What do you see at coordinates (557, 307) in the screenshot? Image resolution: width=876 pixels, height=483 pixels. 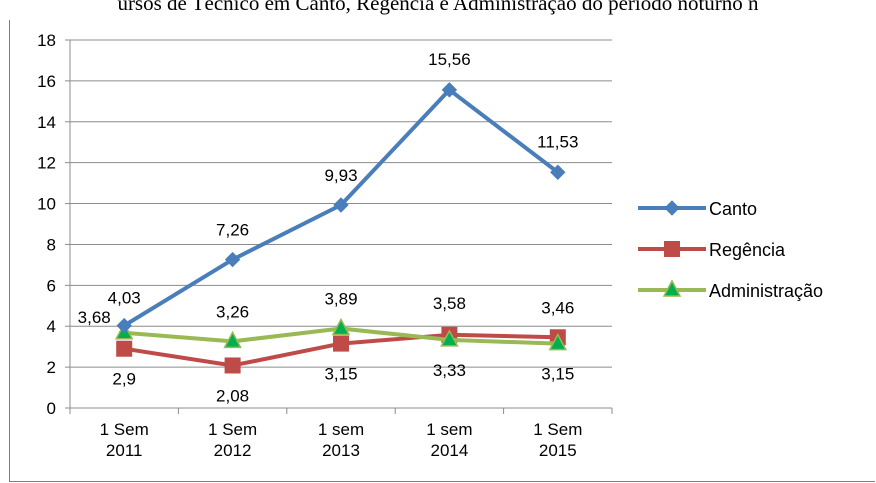 I see `data-label: 3,46` at bounding box center [557, 307].